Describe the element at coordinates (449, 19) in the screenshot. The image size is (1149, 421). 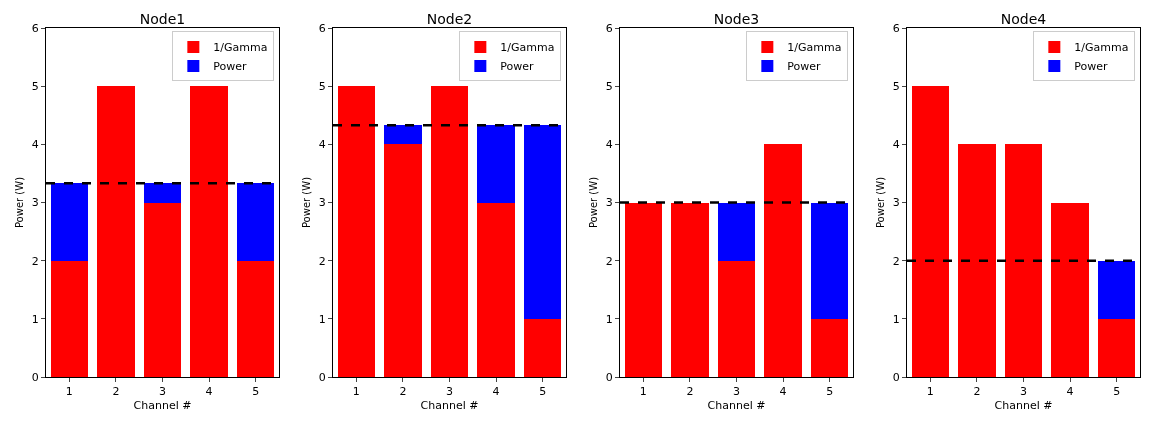
I see `chart-title: Node2` at that location.